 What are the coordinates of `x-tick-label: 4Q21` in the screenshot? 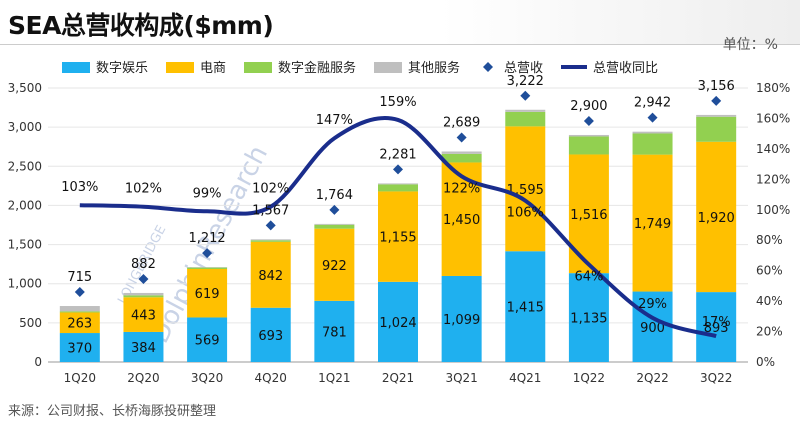 It's located at (525, 378).